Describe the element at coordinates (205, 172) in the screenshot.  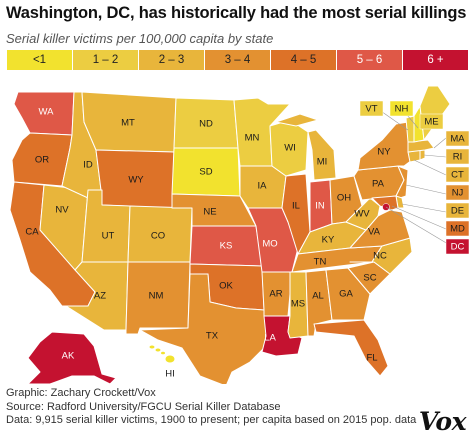
I see `state-label-SD: SD` at that location.